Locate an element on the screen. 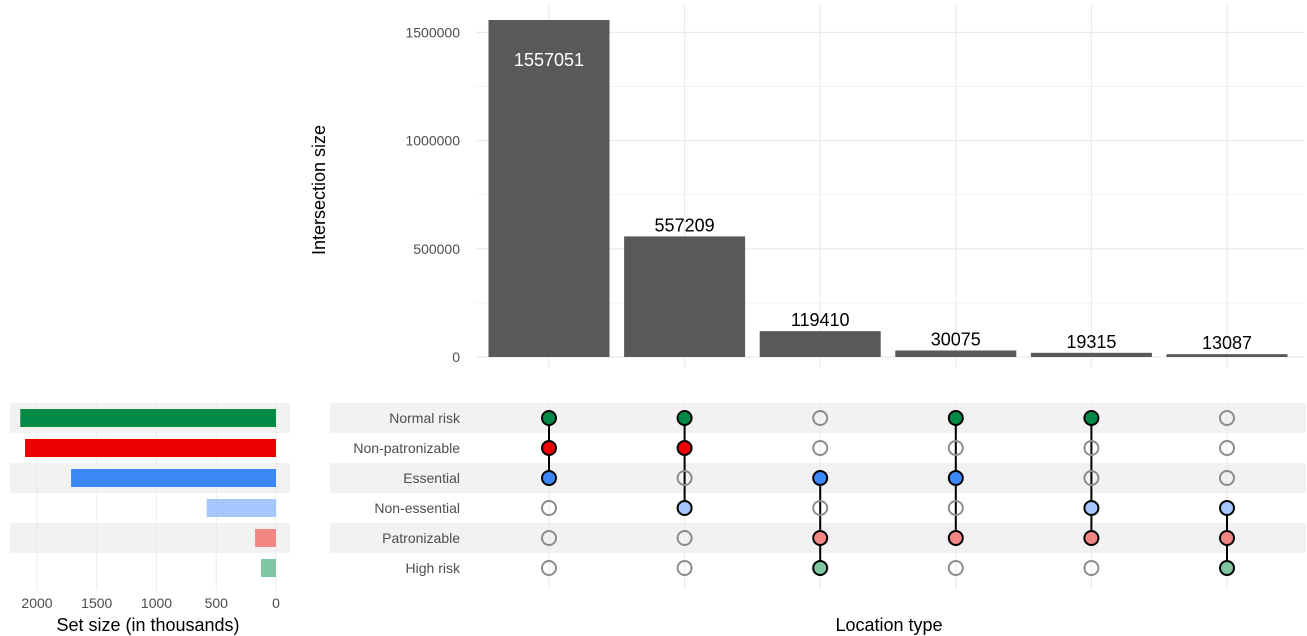  set-row-label: Non-patronizable is located at coordinates (406, 448).